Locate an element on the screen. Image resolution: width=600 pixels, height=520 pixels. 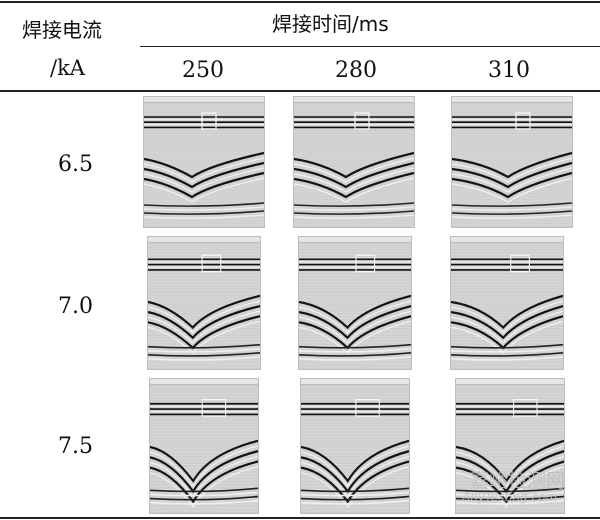
time-label-250: 250 is located at coordinates (203, 70).